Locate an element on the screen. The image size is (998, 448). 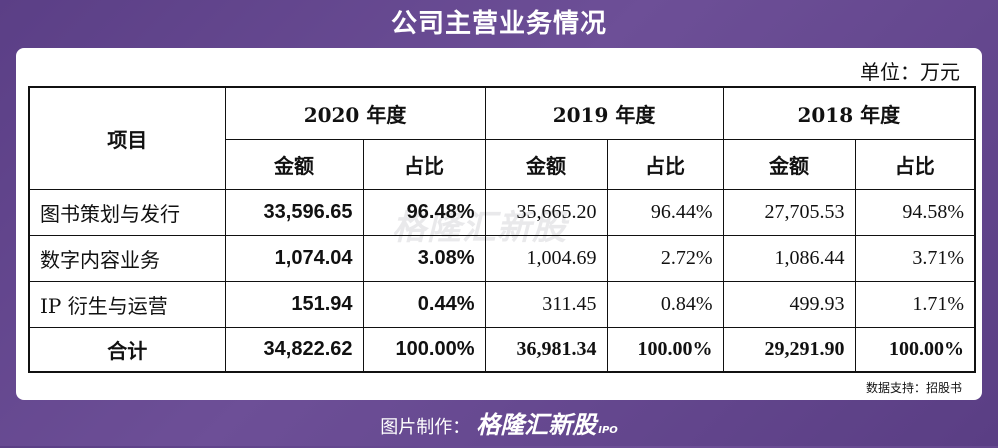
cell: 27,705.53 is located at coordinates (789, 212).